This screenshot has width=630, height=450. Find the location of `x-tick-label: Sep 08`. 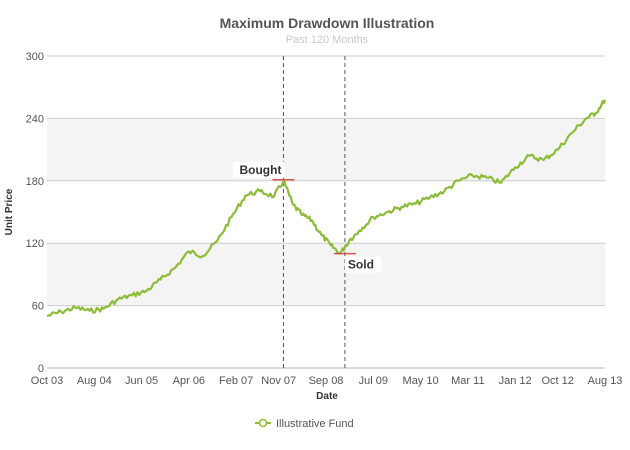

x-tick-label: Sep 08 is located at coordinates (326, 381).